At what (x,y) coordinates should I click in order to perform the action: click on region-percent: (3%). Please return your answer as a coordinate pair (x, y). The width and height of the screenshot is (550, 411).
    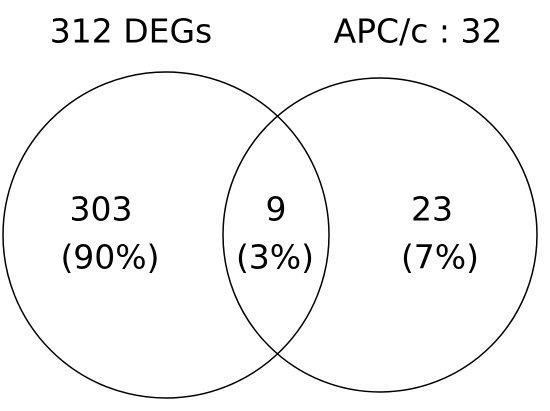
    Looking at the image, I should click on (275, 257).